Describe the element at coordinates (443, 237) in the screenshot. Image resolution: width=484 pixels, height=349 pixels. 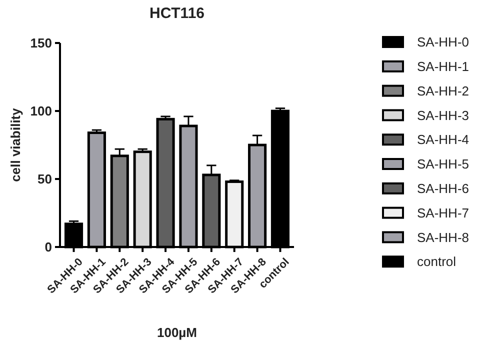
I see `legend-label: SA-HH-8` at that location.